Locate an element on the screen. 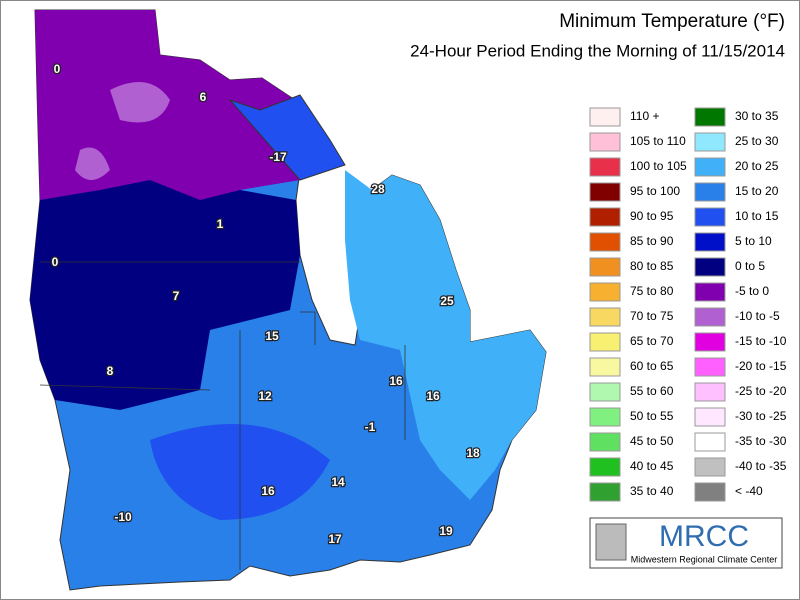 Image resolution: width=800 pixels, height=600 pixels. station-value: 25 is located at coordinates (447, 301).